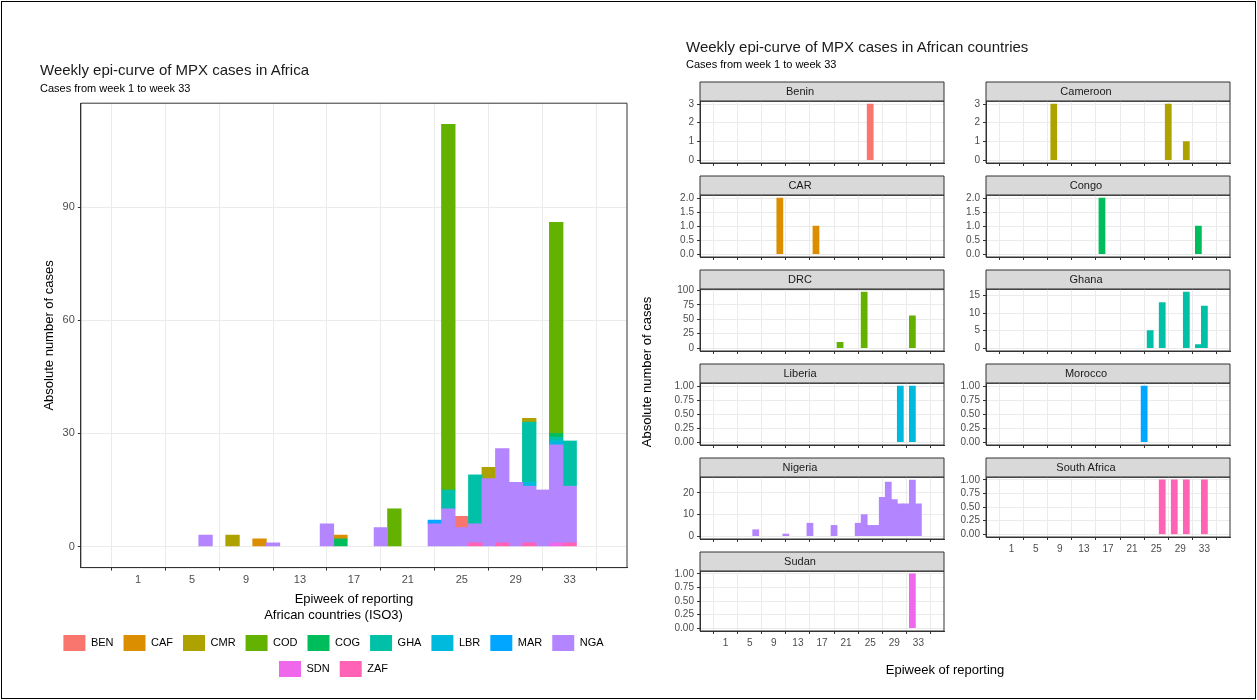  Describe the element at coordinates (800, 466) in the screenshot. I see `chart-title: Nigeria` at that location.